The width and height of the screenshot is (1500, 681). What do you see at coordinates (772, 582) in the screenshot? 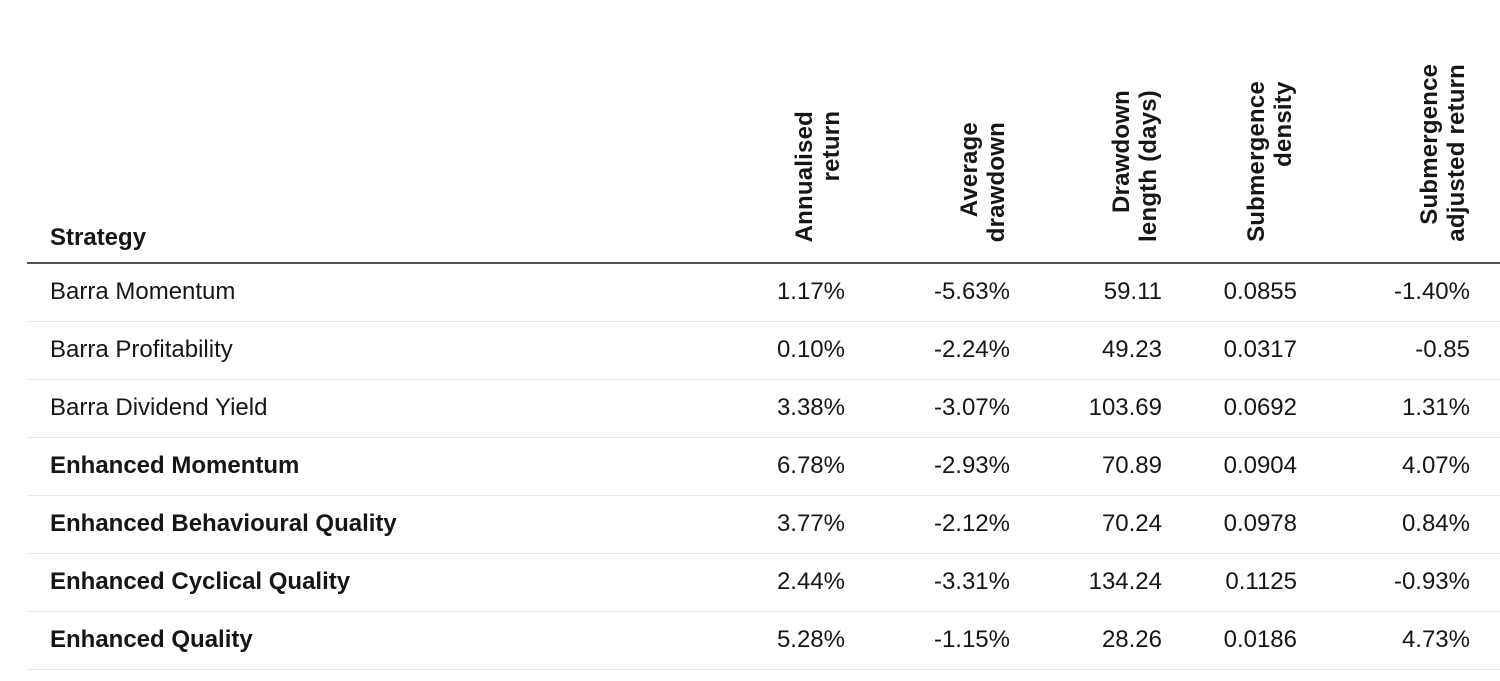
I see `value-cell: 2.44%` at bounding box center [772, 582].